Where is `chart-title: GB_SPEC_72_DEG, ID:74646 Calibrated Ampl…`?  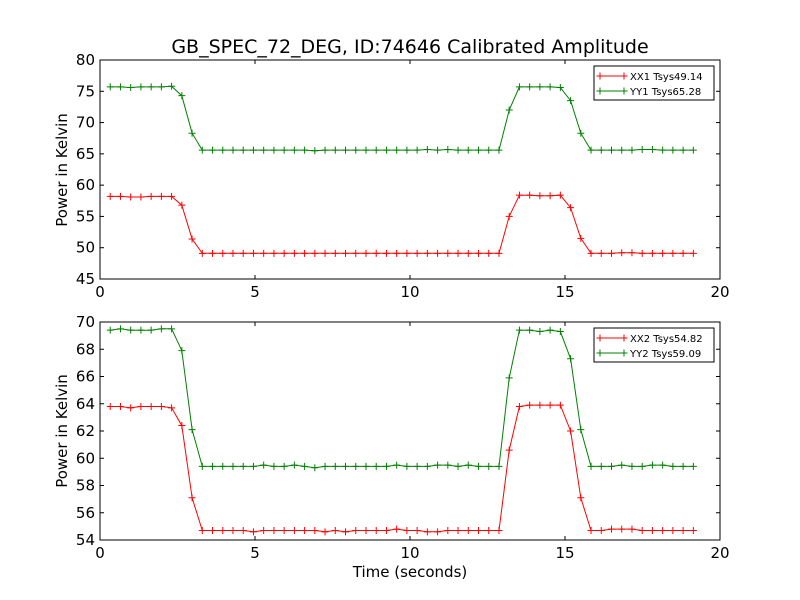
chart-title: GB_SPEC_72_DEG, ID:74646 Calibrated Ampl… is located at coordinates (409, 47).